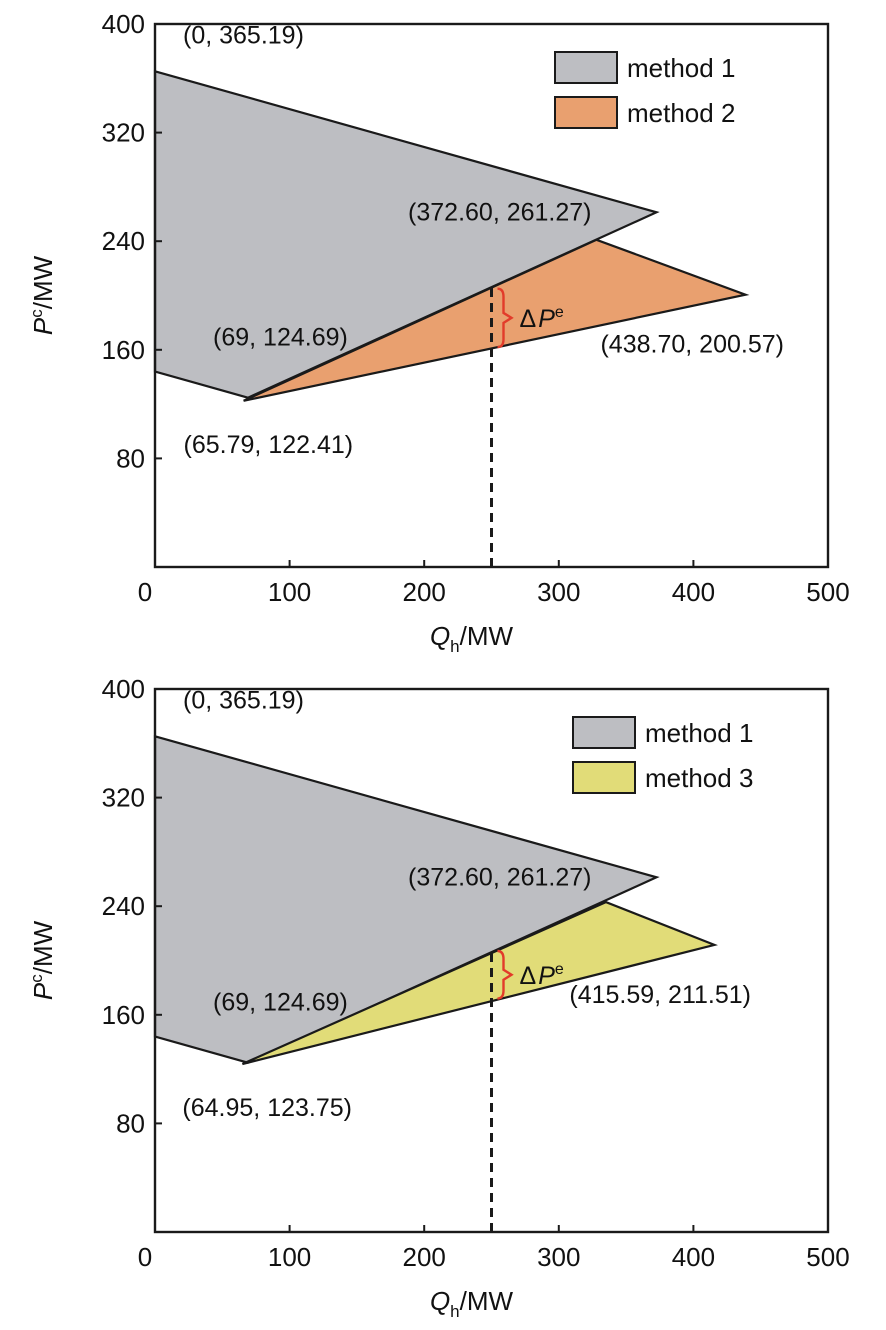 The width and height of the screenshot is (886, 1330). Describe the element at coordinates (681, 113) in the screenshot. I see `legend-label: method 2` at that location.